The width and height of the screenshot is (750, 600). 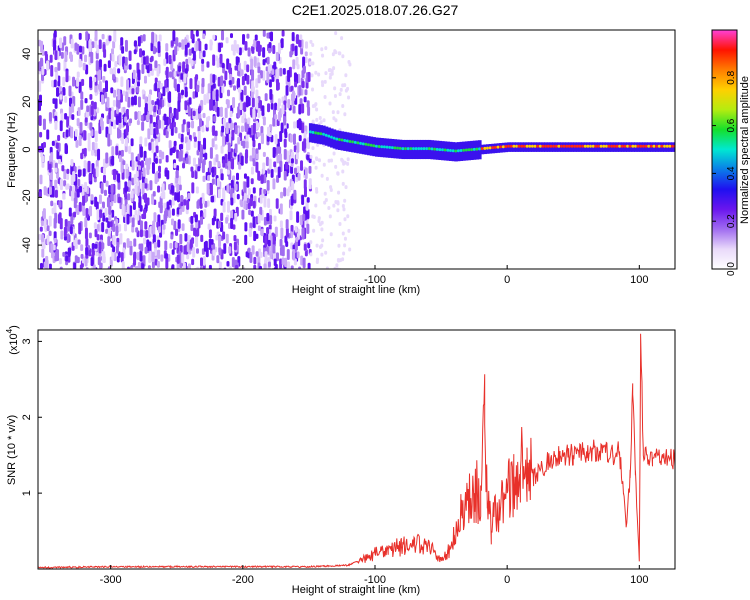 I want to click on colorbar-tick-label: 0.2, so click(x=731, y=221).